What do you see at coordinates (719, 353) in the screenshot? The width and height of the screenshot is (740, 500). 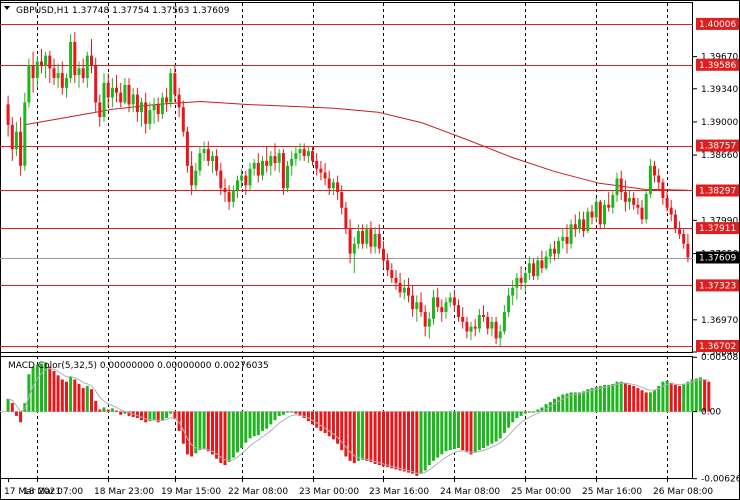 I see `y-tick-label: 1.36640` at bounding box center [719, 353].